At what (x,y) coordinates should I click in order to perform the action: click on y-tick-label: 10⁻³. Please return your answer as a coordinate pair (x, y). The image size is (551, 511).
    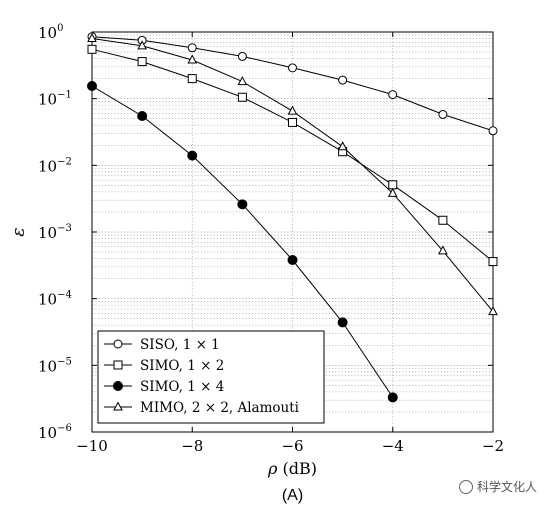
    Looking at the image, I should click on (55, 232).